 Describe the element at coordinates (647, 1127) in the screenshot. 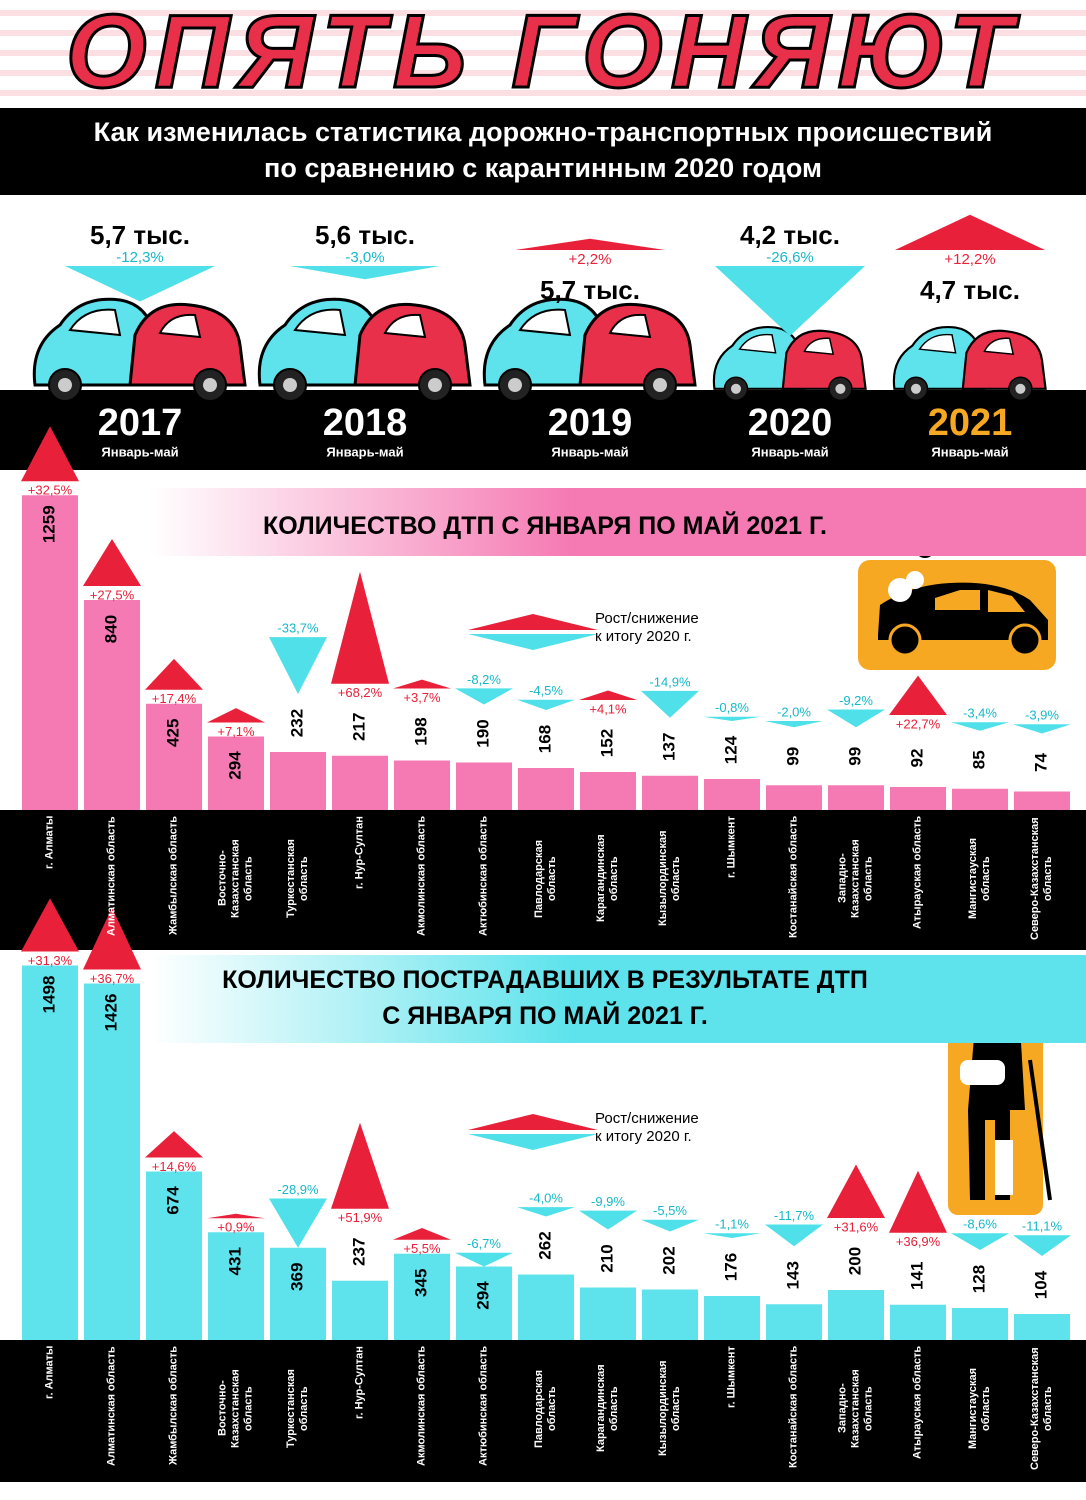

I see `legend-label: Рост/снижение к итогу 2020 г.` at that location.